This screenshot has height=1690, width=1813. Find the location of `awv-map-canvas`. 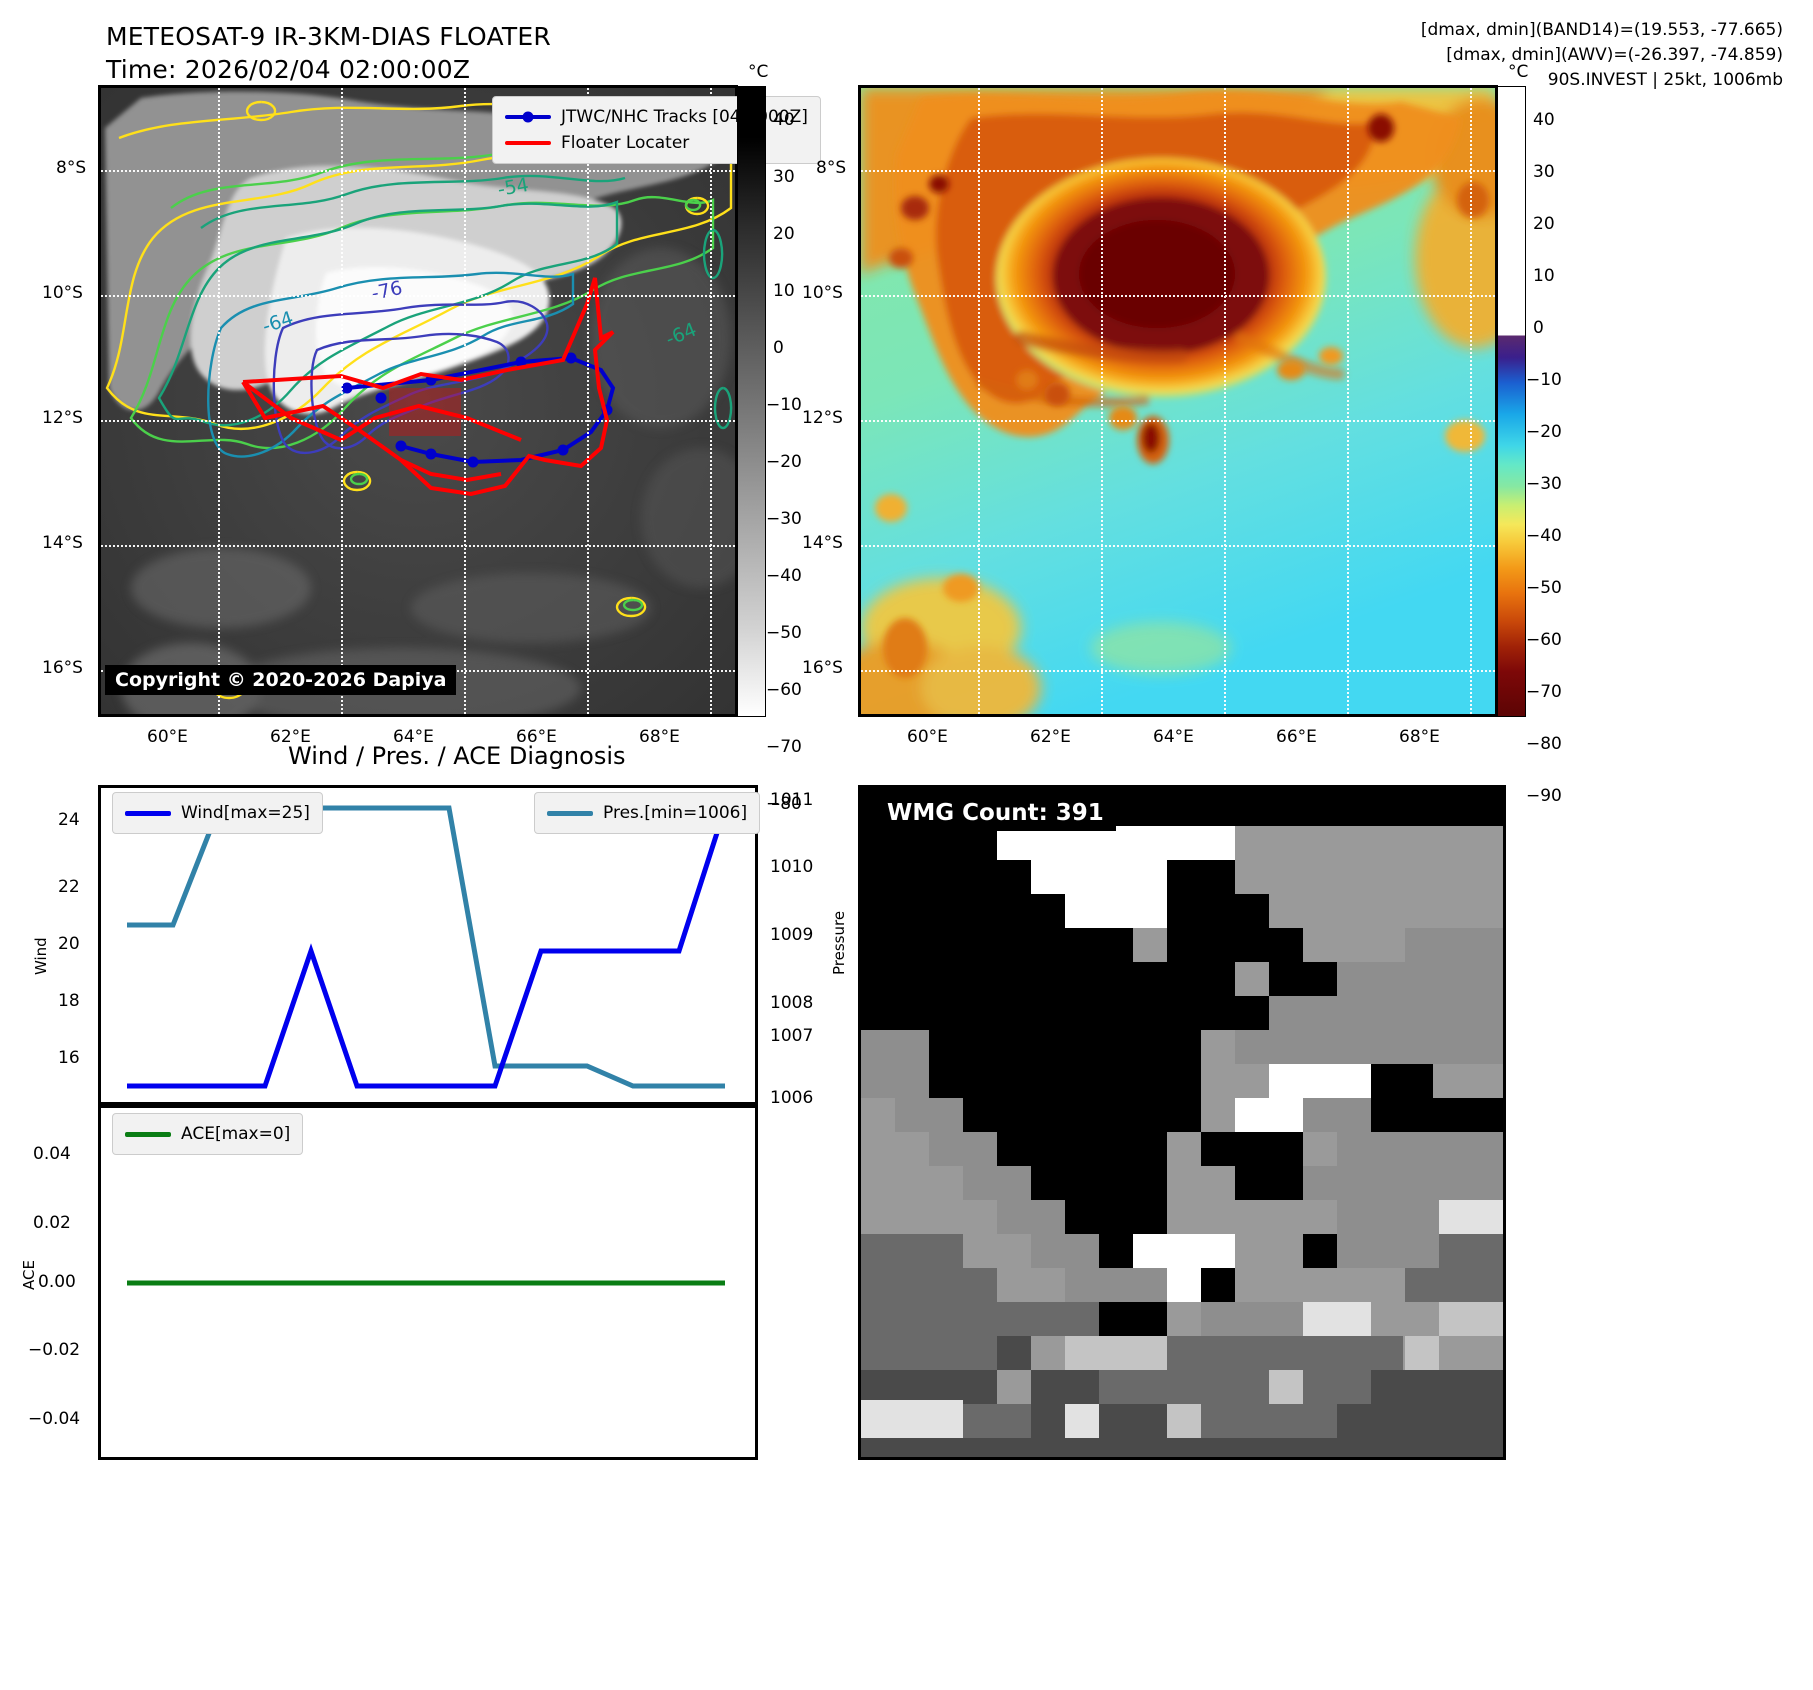

awv-map-canvas is located at coordinates (1178, 401).